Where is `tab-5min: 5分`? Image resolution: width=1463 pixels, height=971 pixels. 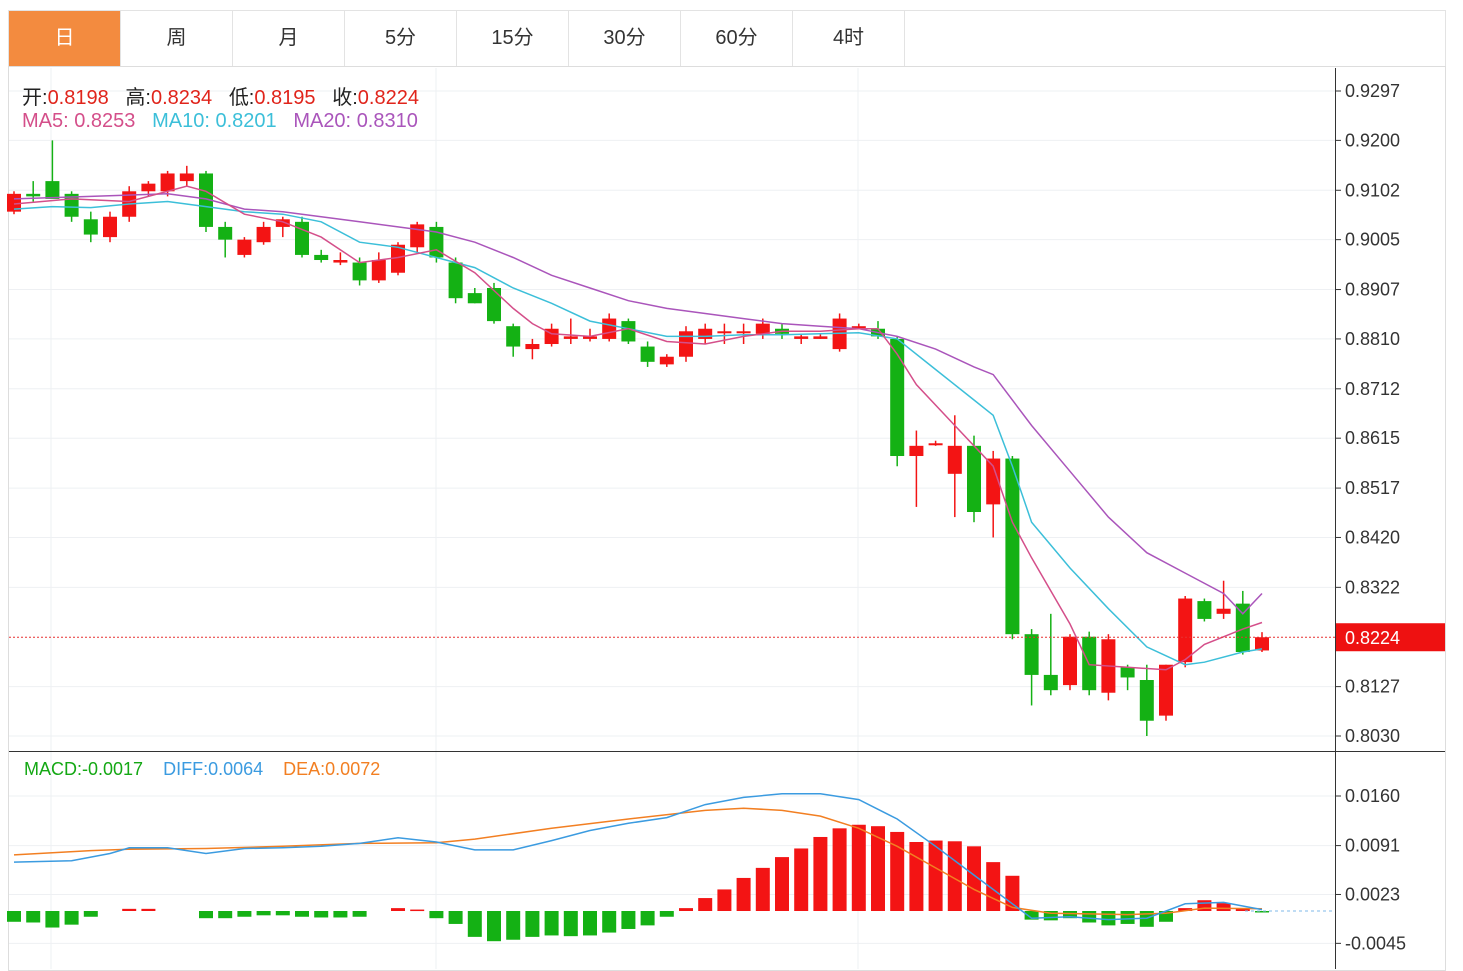 tab-5min: 5分 is located at coordinates (401, 38).